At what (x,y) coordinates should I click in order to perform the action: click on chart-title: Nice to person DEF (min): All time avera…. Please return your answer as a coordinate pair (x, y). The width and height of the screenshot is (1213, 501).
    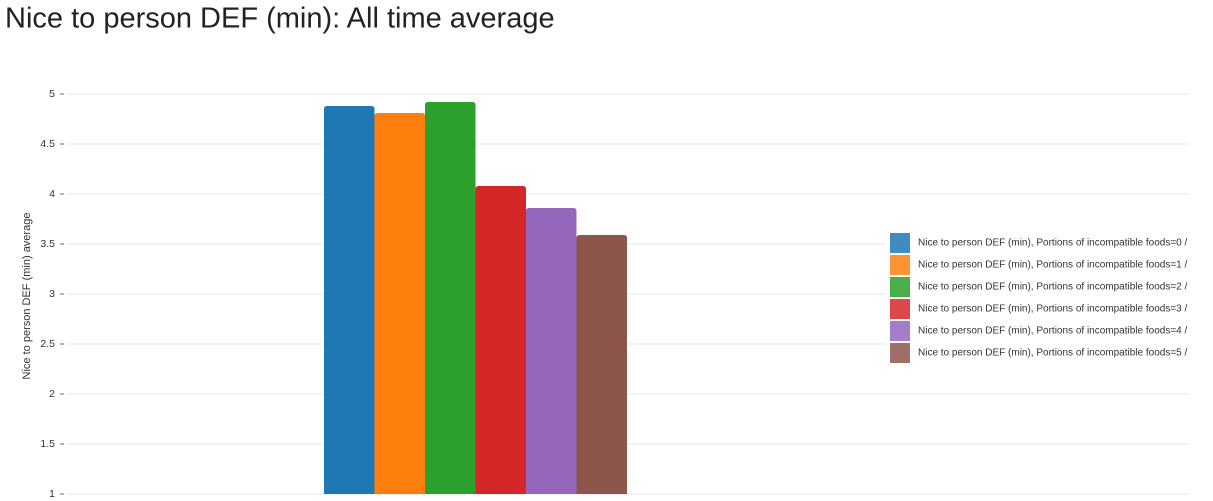
    Looking at the image, I should click on (280, 19).